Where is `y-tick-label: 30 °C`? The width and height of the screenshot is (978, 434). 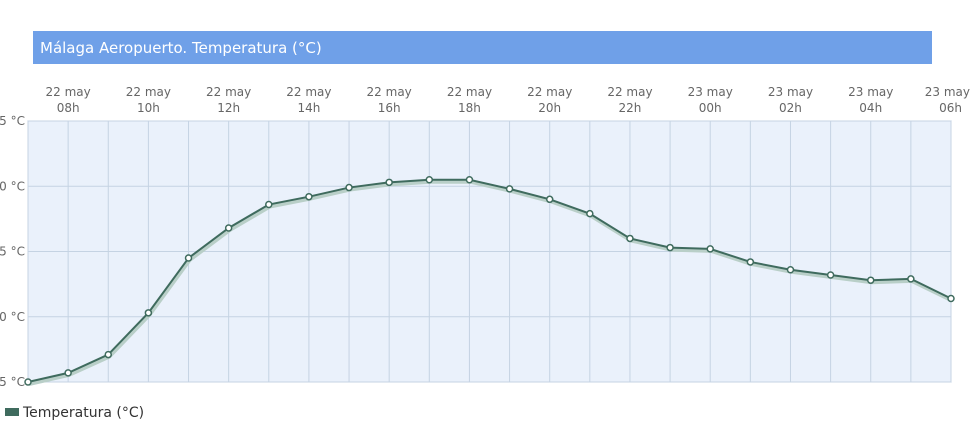
y-tick-label: 30 °C is located at coordinates (12, 186).